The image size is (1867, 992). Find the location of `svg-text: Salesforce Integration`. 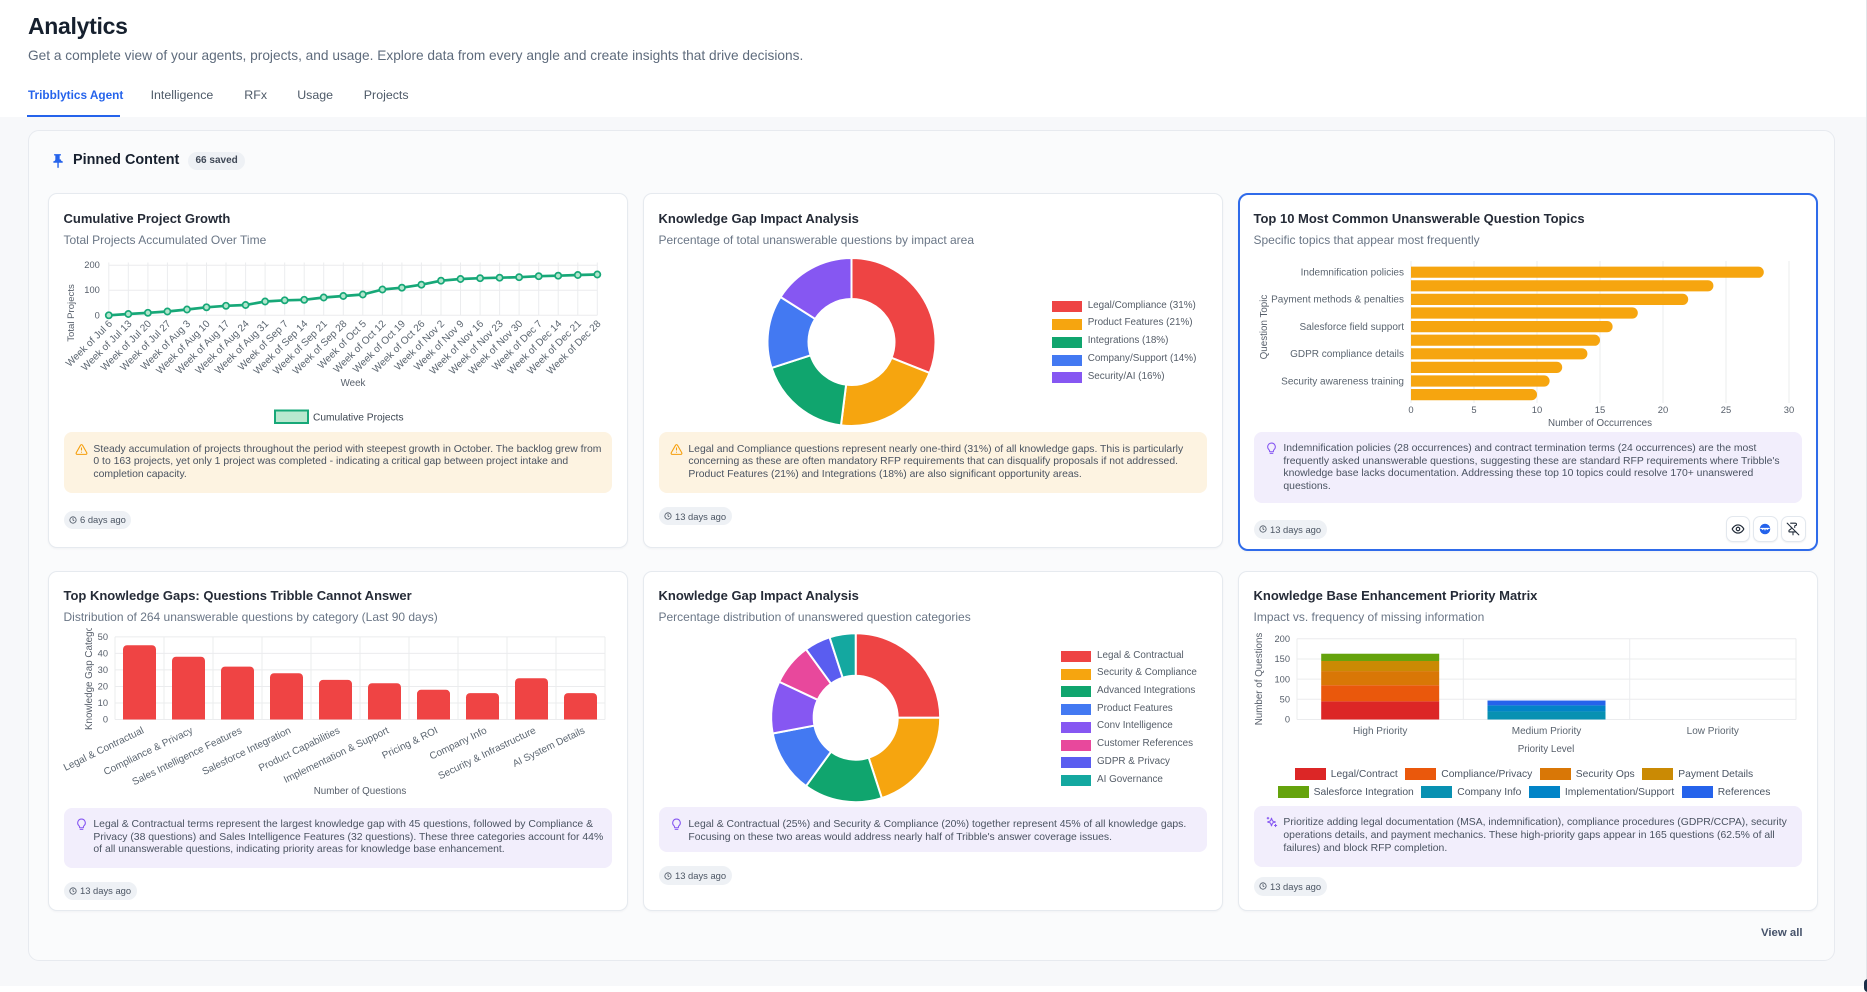

svg-text: Salesforce Integration is located at coordinates (247, 751).